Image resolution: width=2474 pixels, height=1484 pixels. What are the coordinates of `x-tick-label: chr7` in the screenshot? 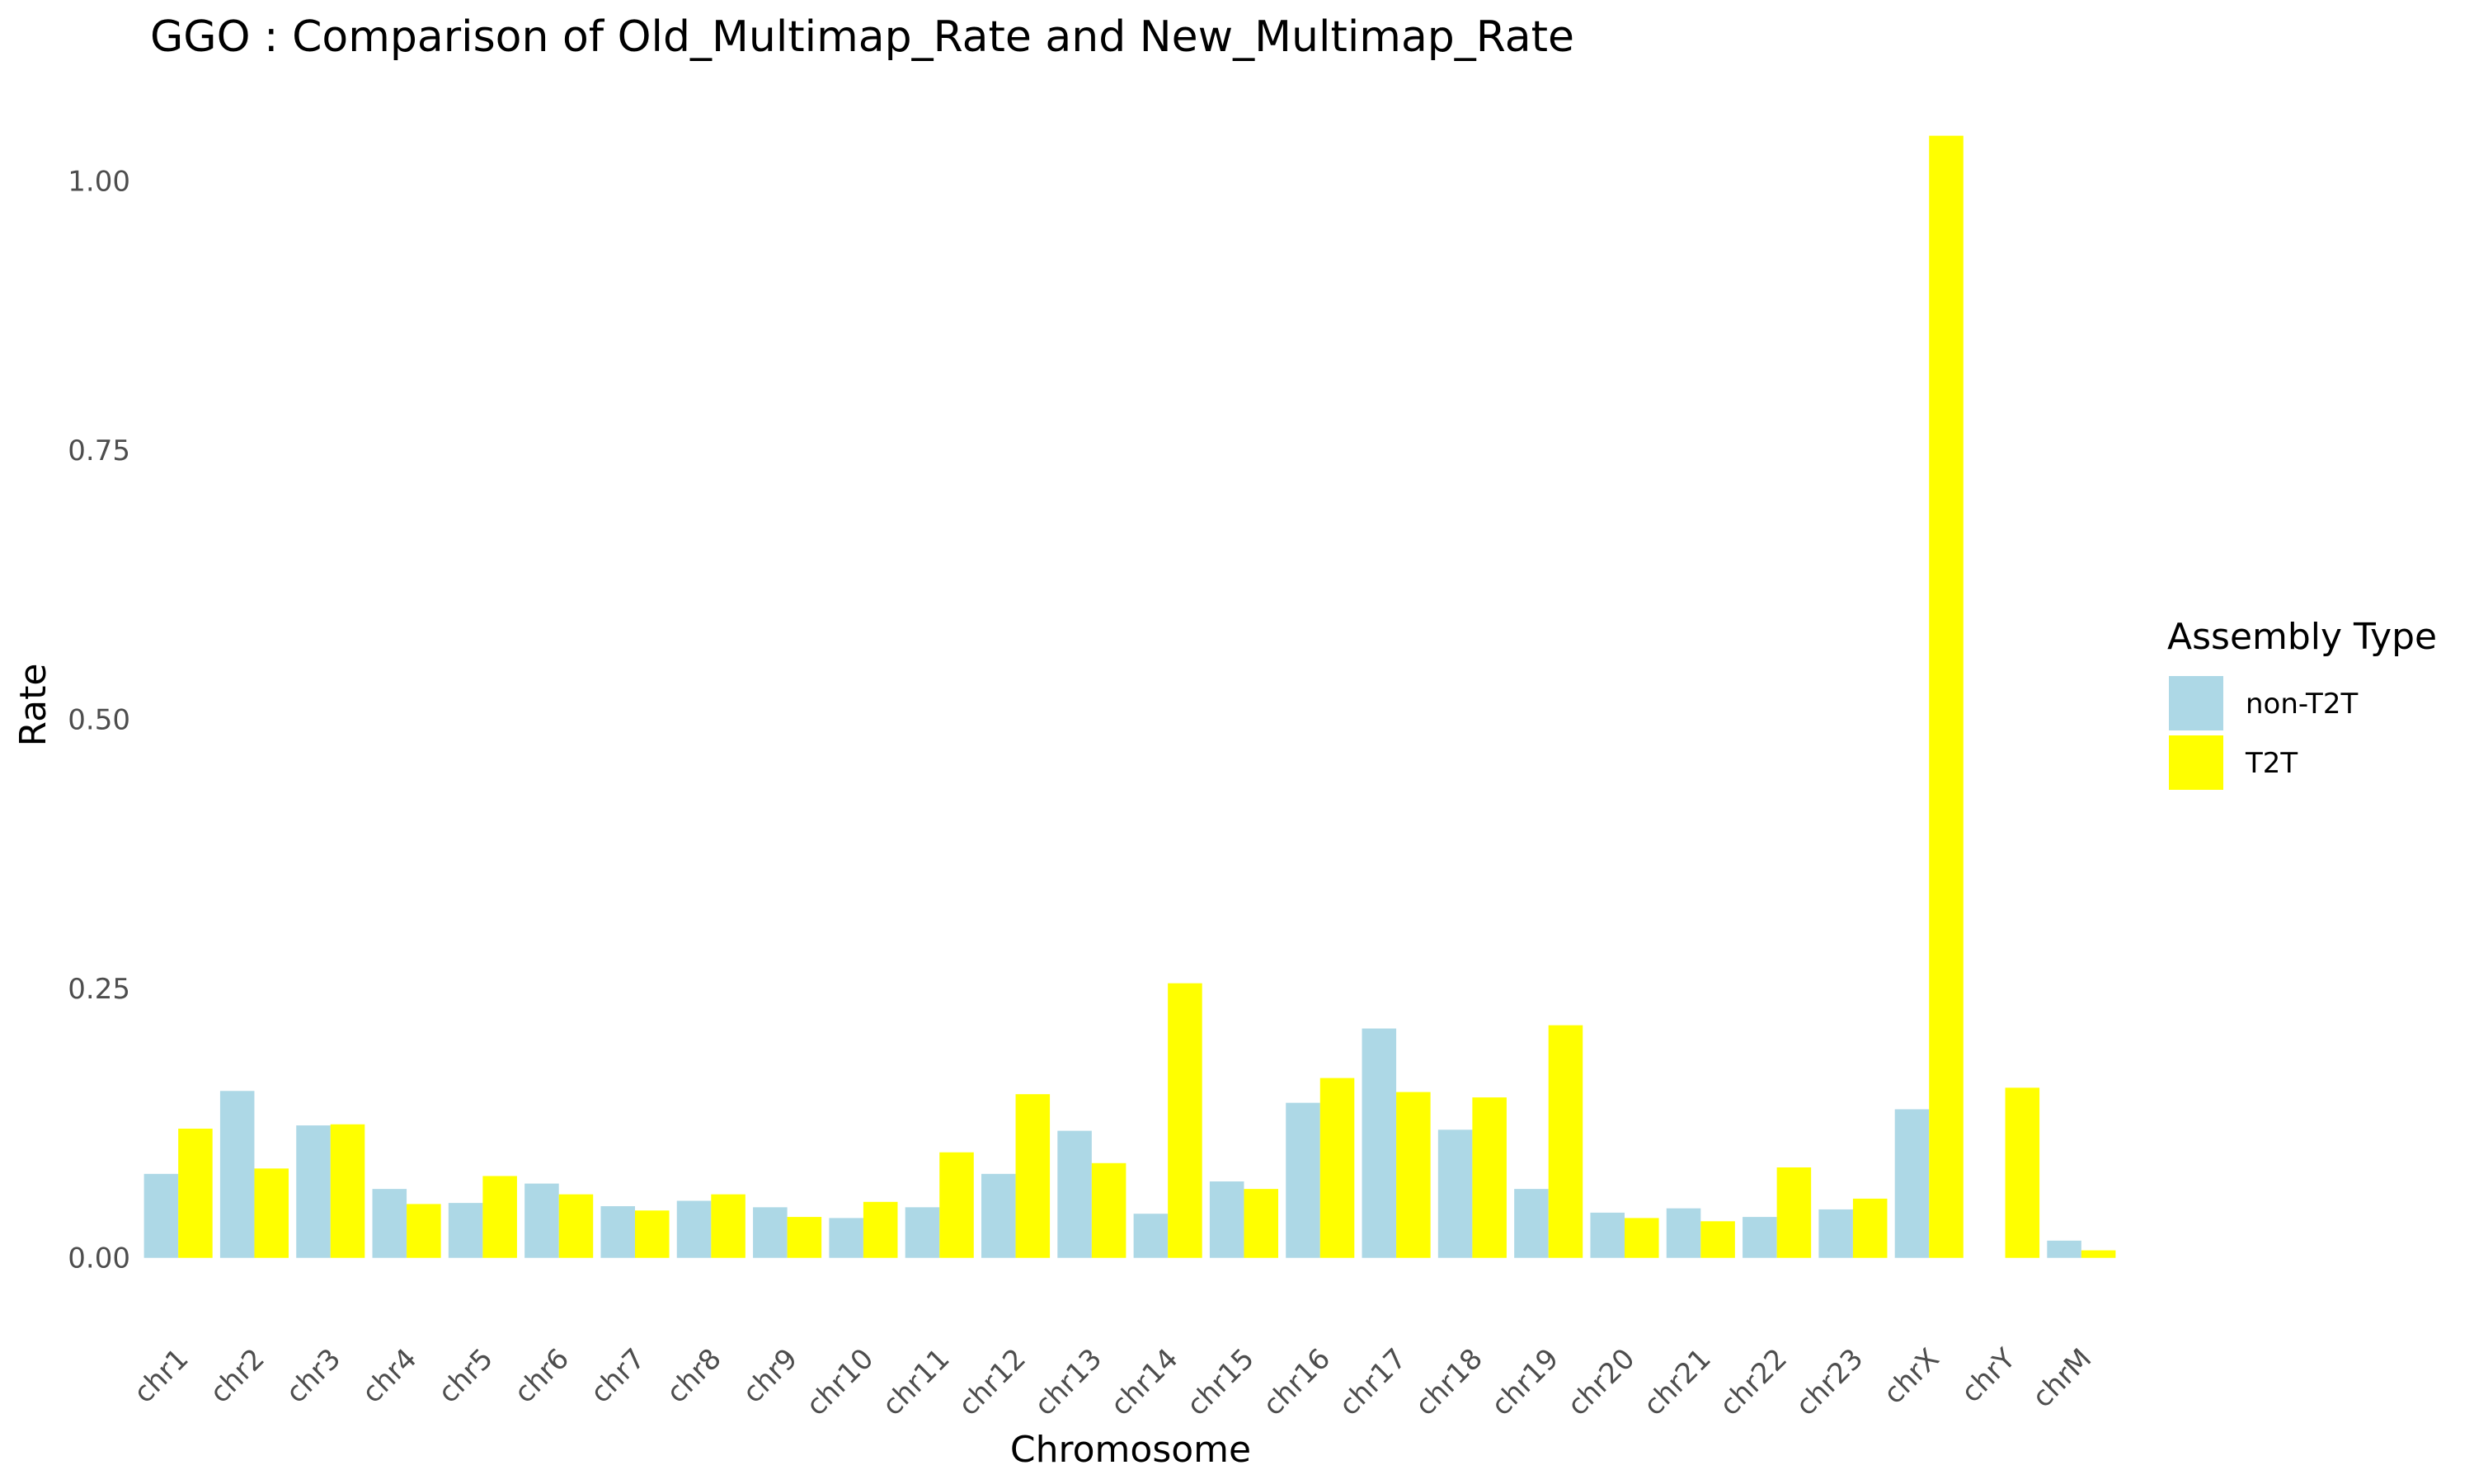 It's located at (617, 1376).